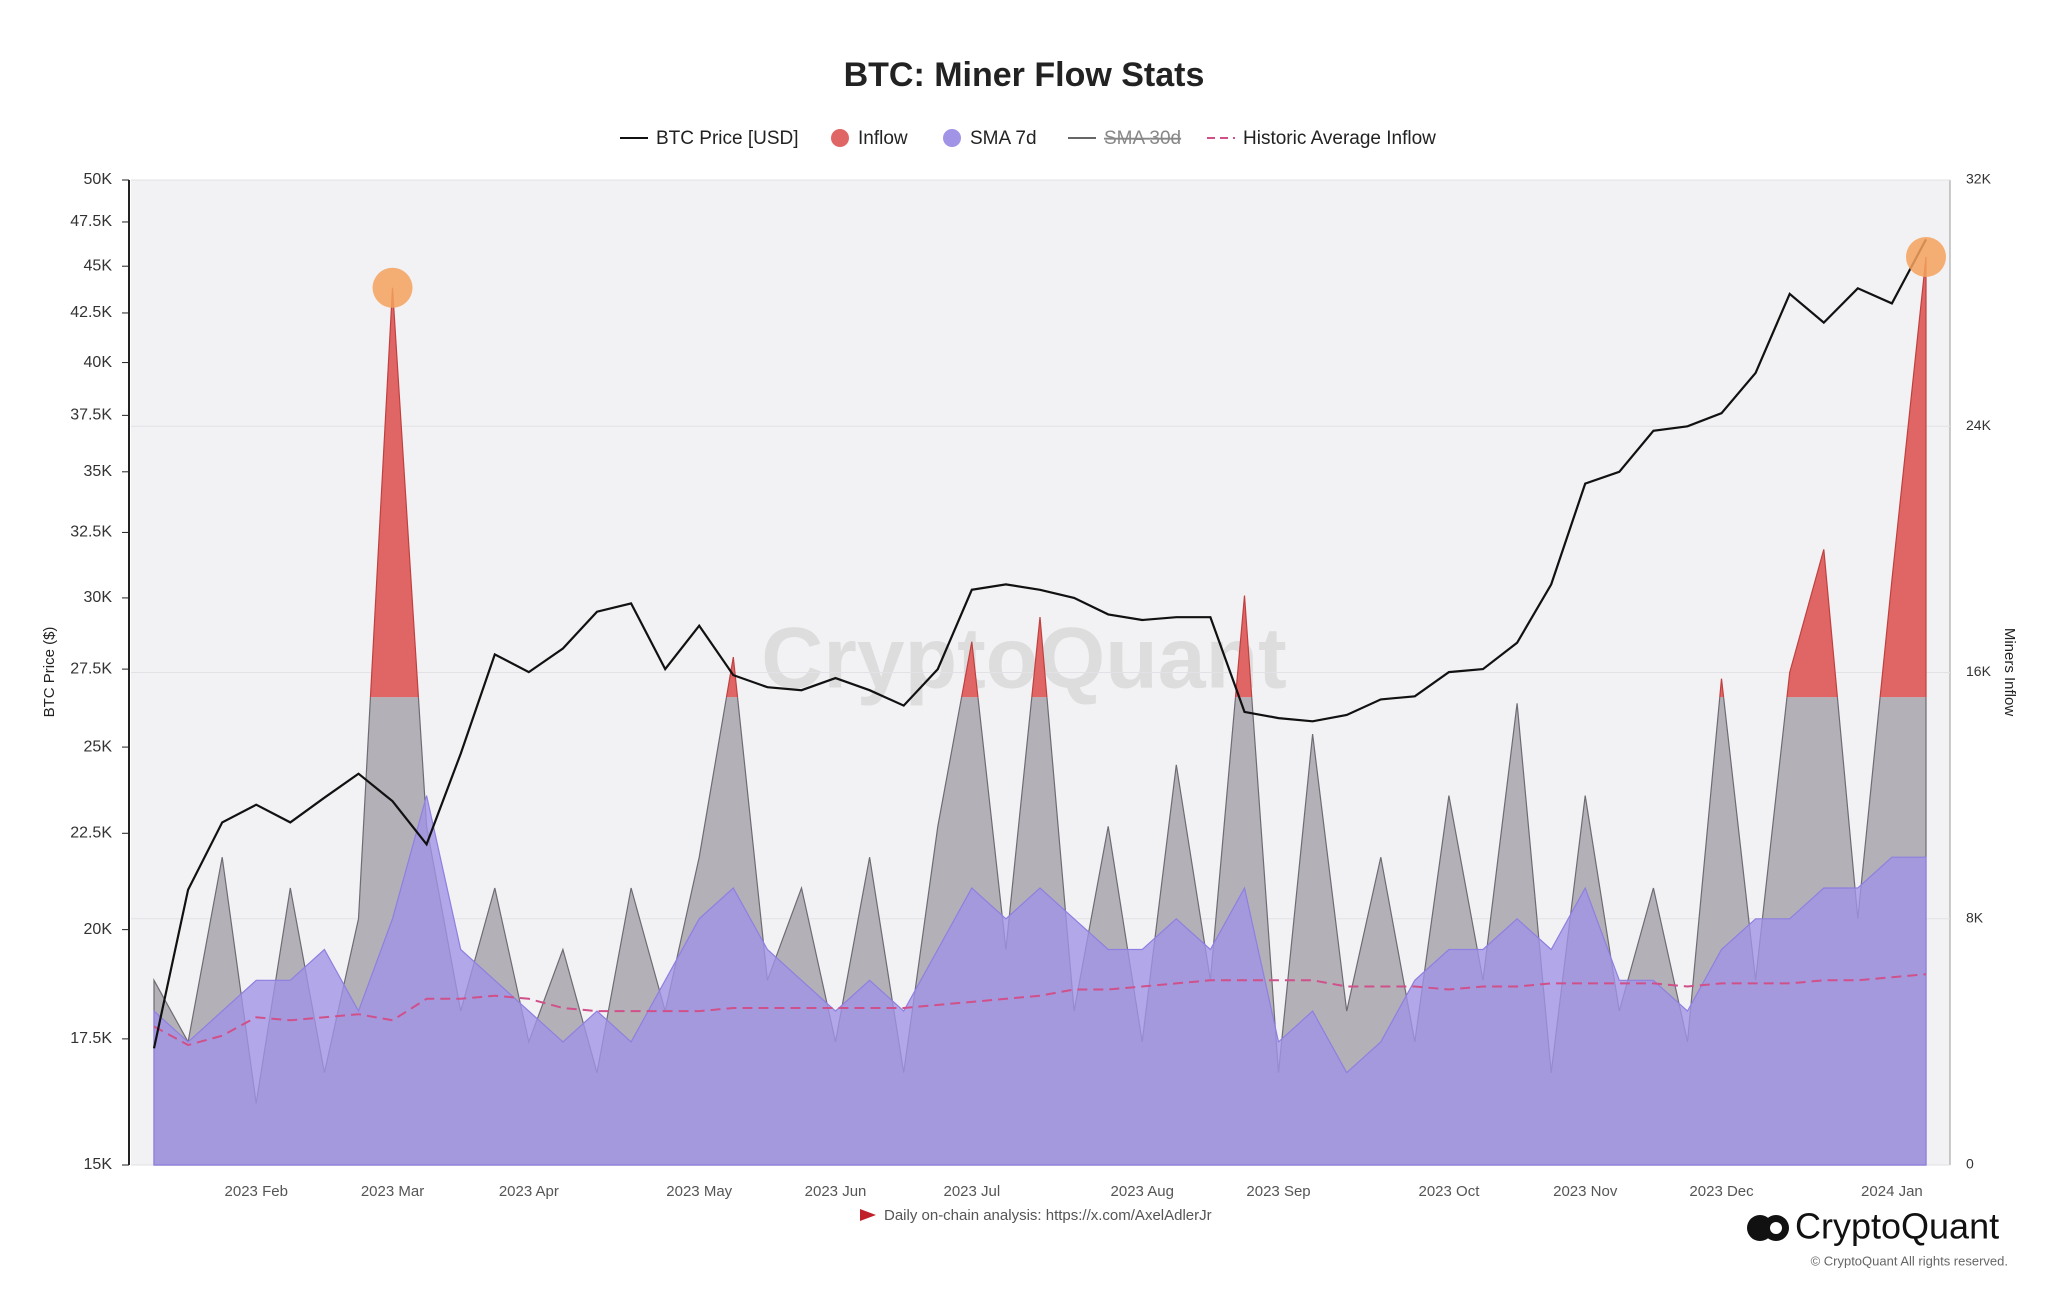 Image resolution: width=2048 pixels, height=1290 pixels. I want to click on x-tick-label: 2023 Aug, so click(1142, 1191).